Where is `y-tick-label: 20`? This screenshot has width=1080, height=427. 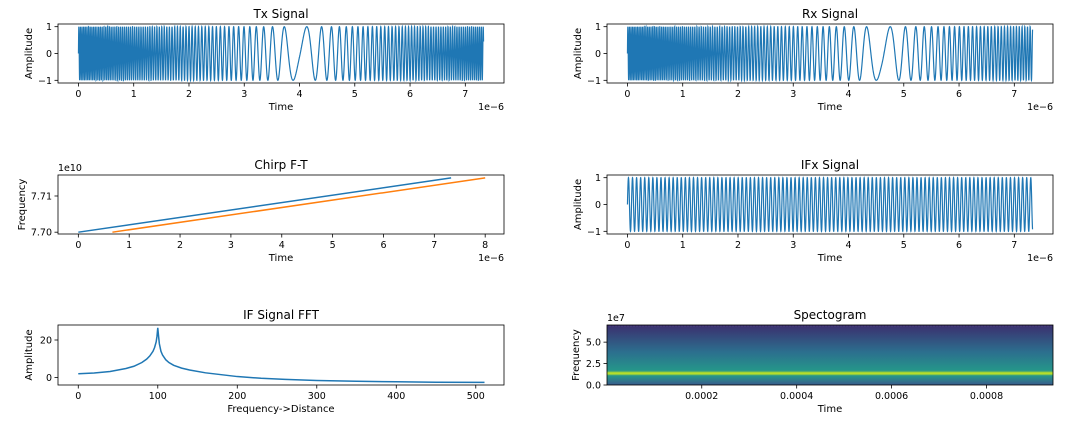 y-tick-label: 20 is located at coordinates (46, 341).